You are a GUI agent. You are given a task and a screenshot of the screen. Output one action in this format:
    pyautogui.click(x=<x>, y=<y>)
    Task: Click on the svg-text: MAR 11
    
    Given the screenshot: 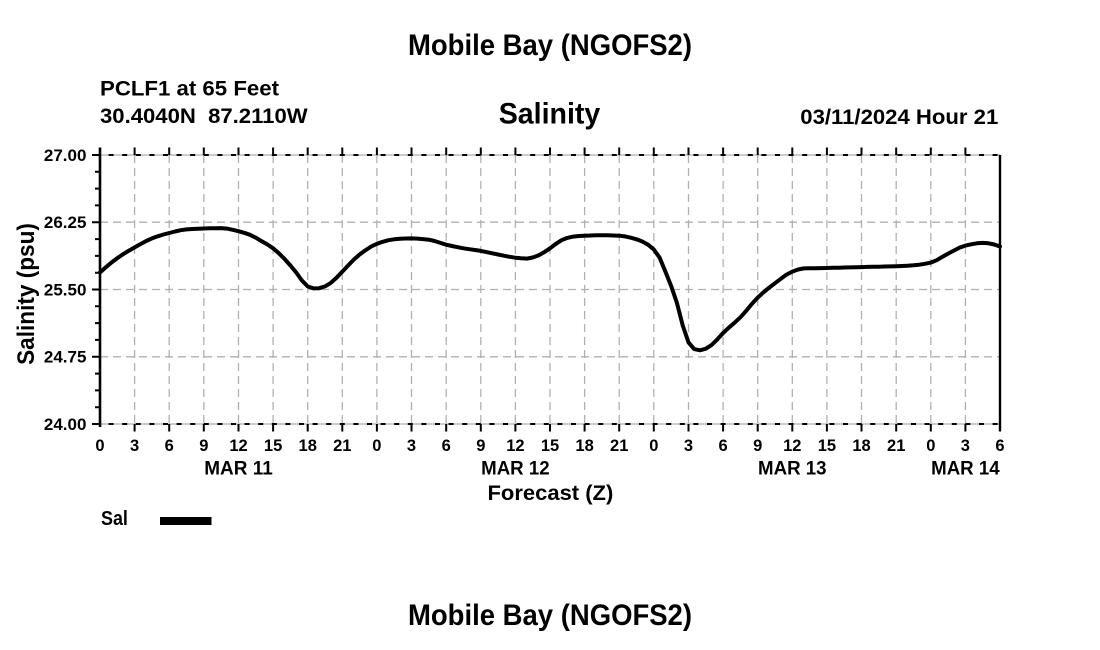 What is the action you would take?
    pyautogui.click(x=238, y=469)
    